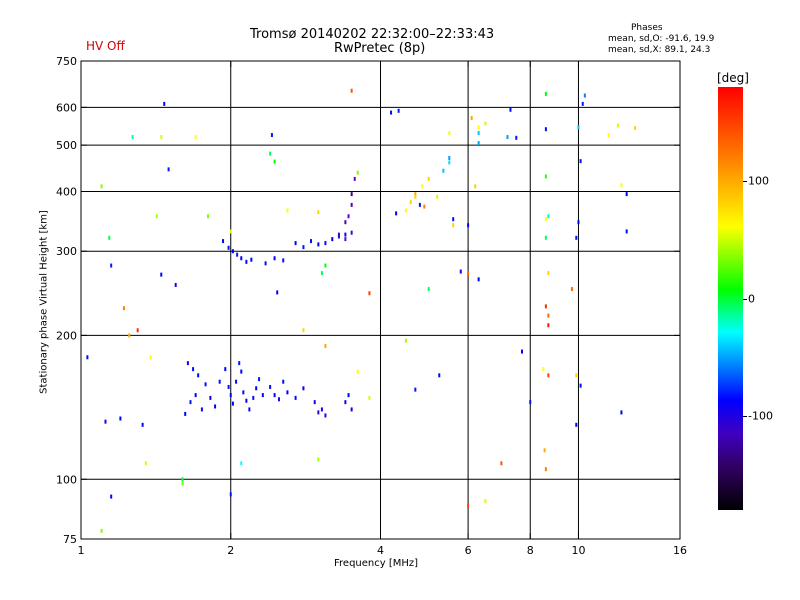 The height and width of the screenshot is (600, 800). What do you see at coordinates (578, 550) in the screenshot?
I see `x-tick-label: 10` at bounding box center [578, 550].